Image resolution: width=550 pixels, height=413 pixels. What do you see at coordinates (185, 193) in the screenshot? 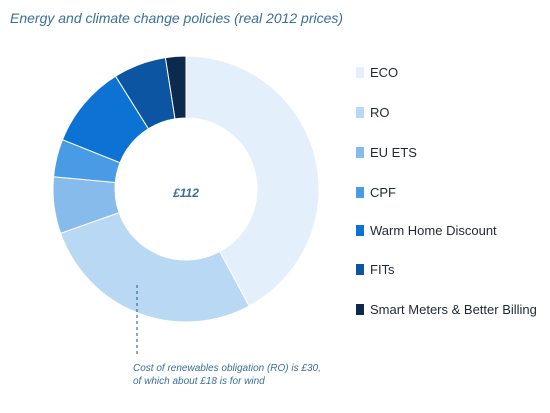
I see `center-total-label: £112` at bounding box center [185, 193].